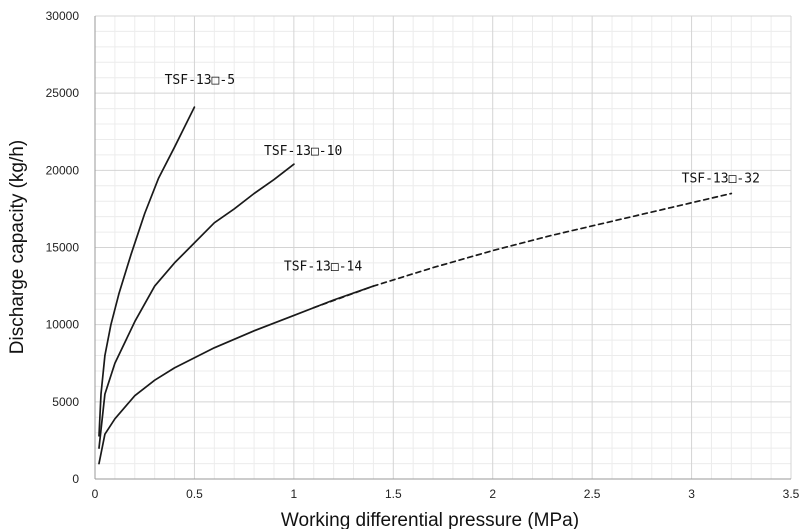 This screenshot has width=800, height=529. I want to click on x-tick-label: 0, so click(95, 494).